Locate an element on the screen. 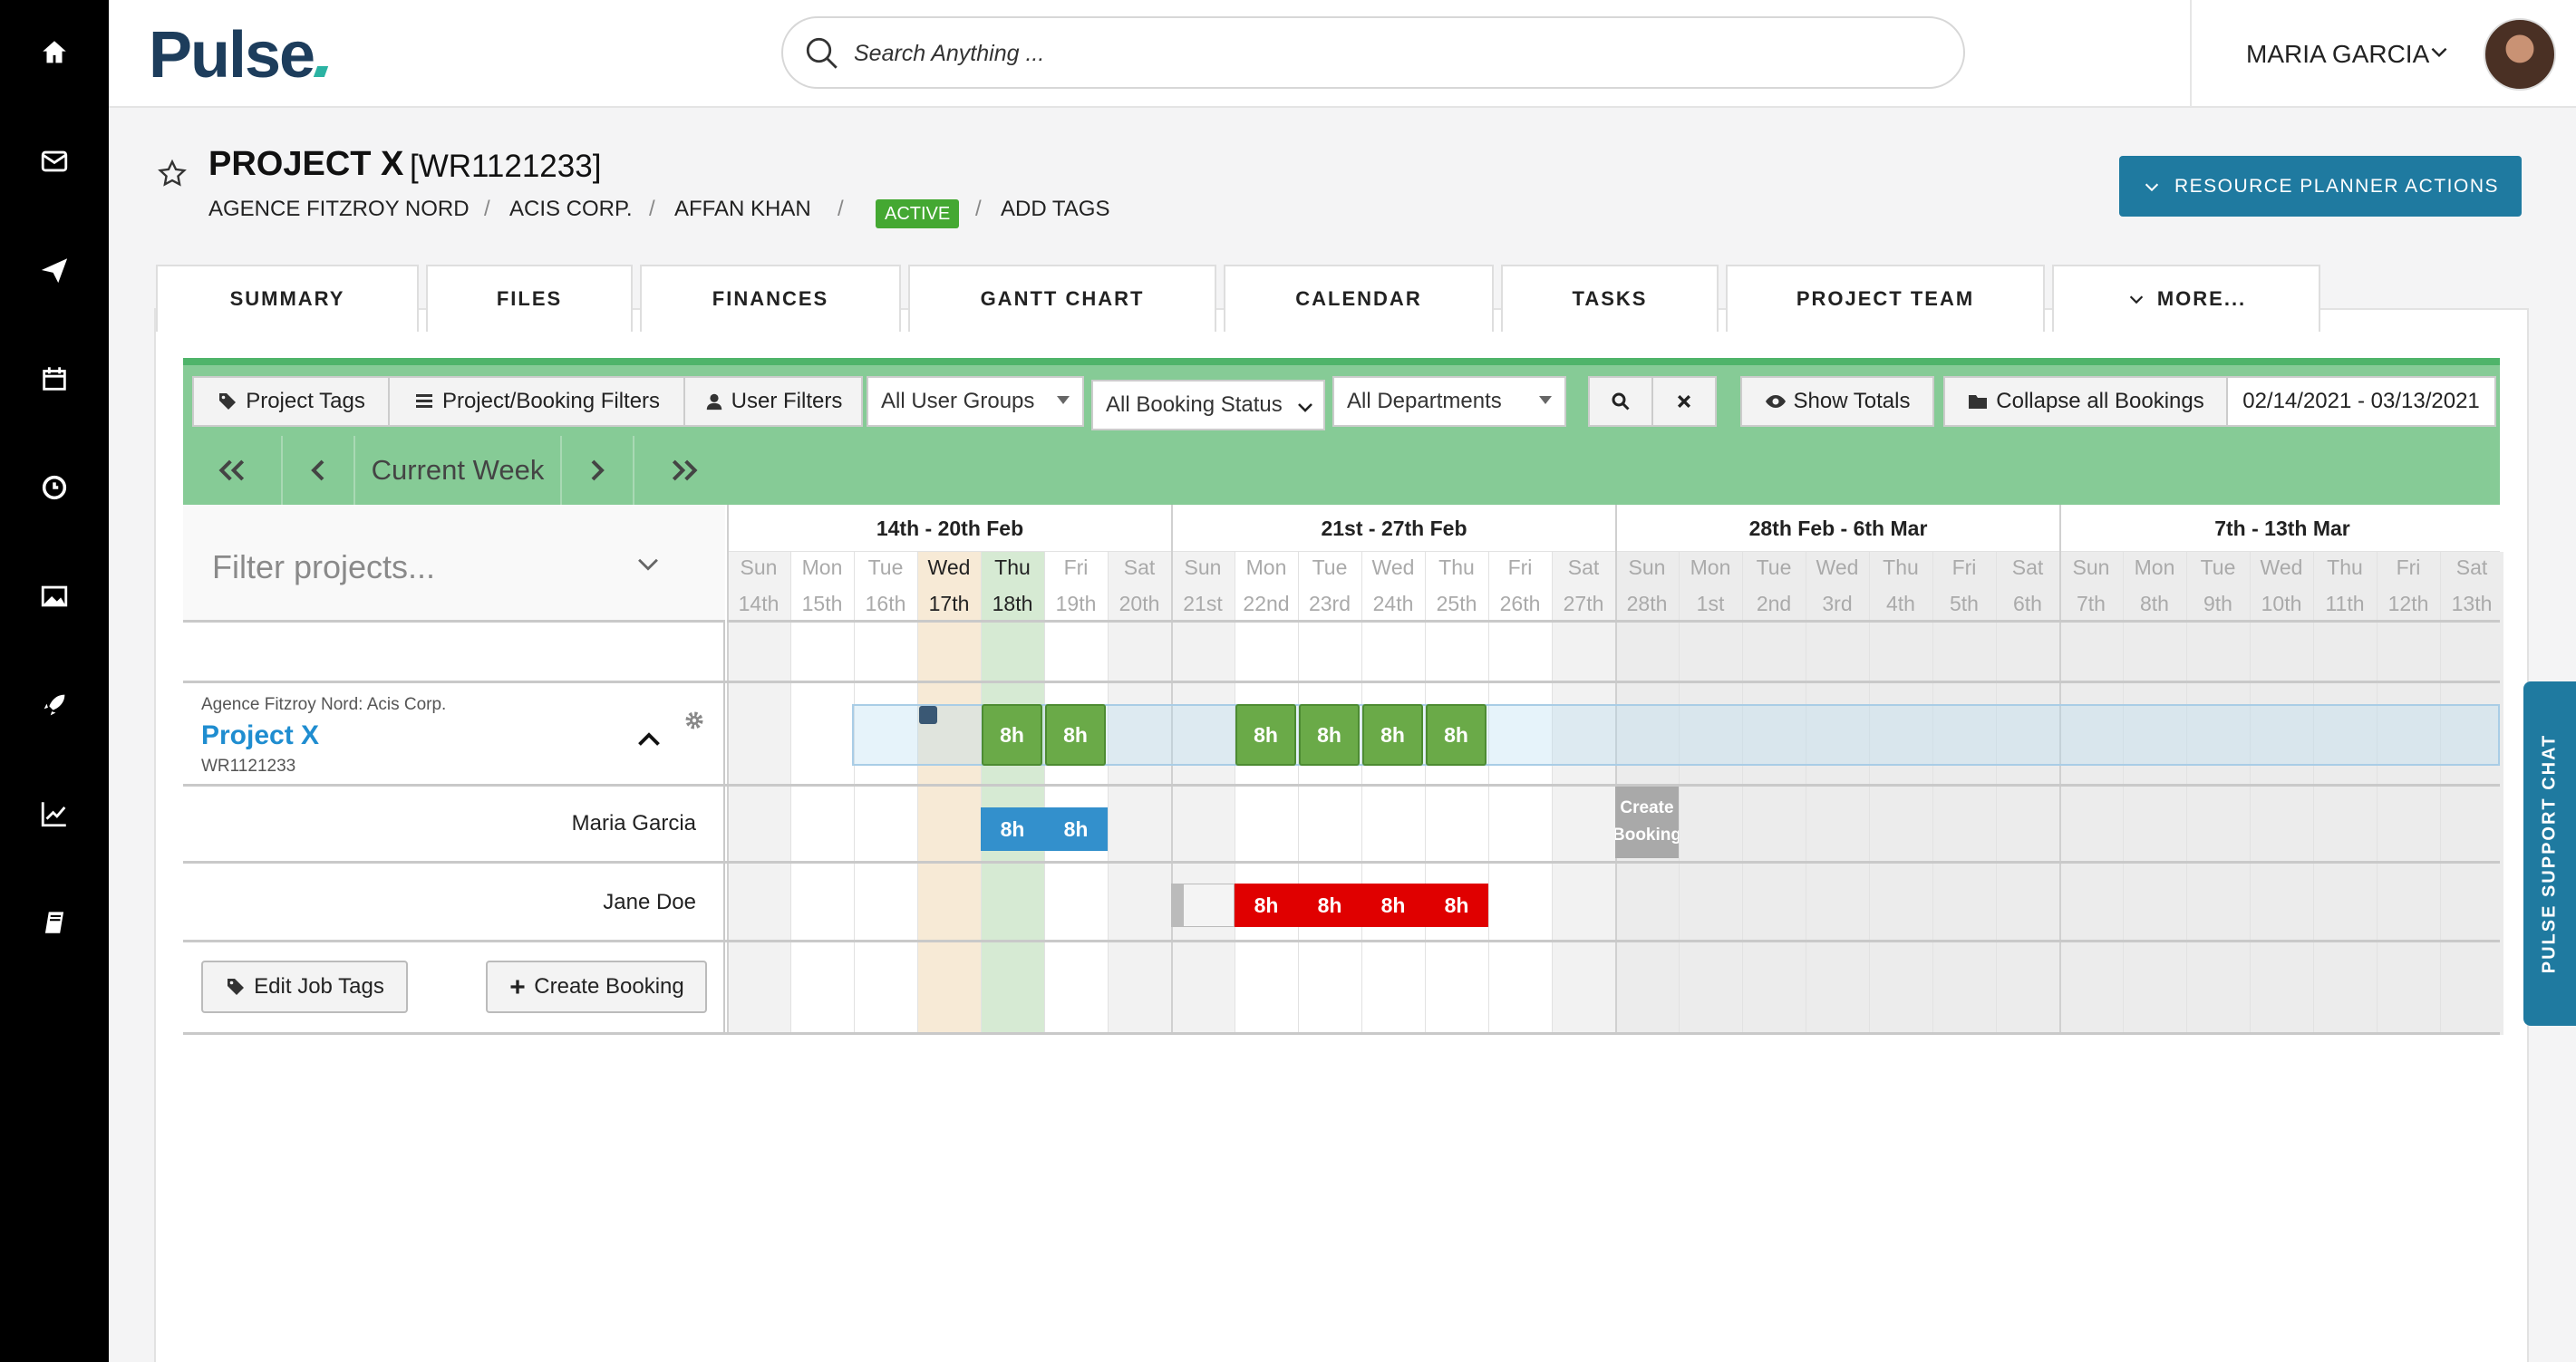 The width and height of the screenshot is (2576, 1362). calendar-icon is located at coordinates (54, 379).